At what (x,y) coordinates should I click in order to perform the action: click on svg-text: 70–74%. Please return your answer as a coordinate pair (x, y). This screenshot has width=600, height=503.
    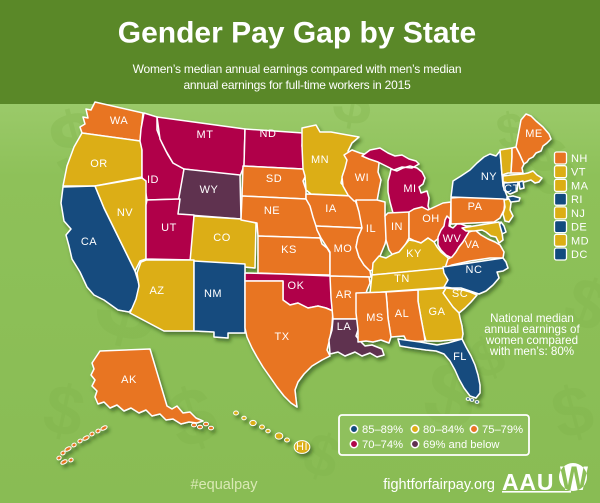
    Looking at the image, I should click on (382, 445).